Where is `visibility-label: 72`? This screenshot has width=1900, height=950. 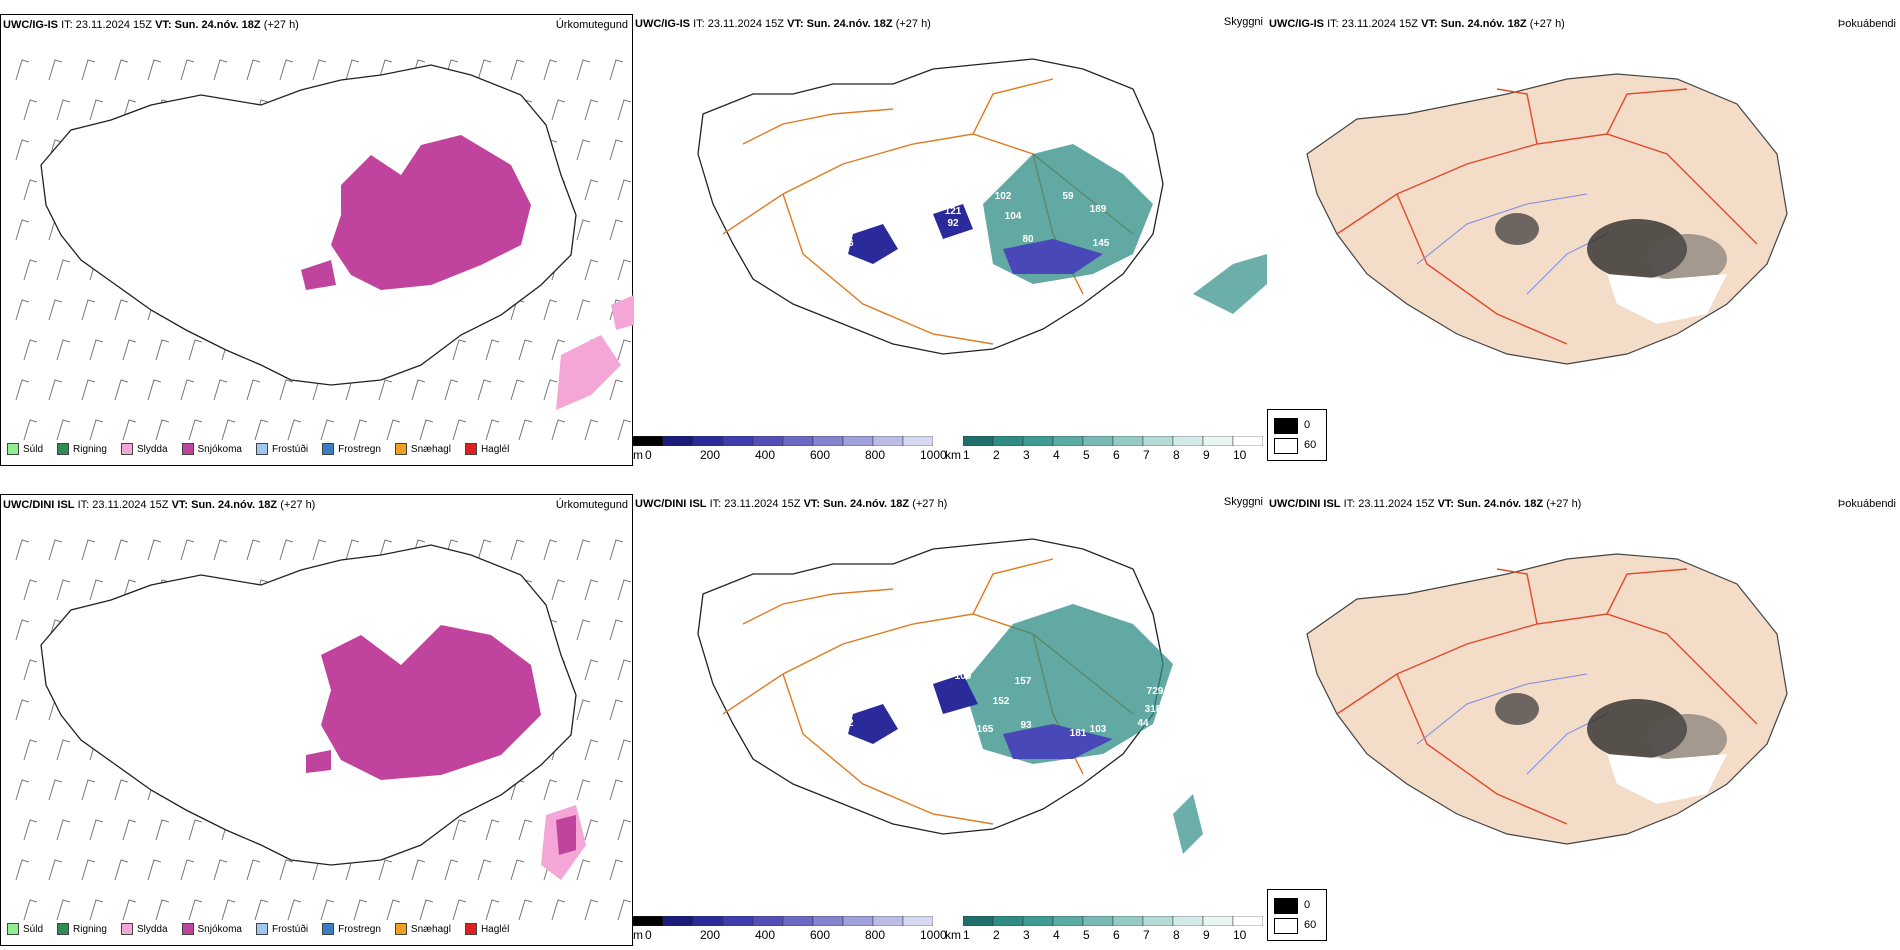
visibility-label: 72 is located at coordinates (848, 723).